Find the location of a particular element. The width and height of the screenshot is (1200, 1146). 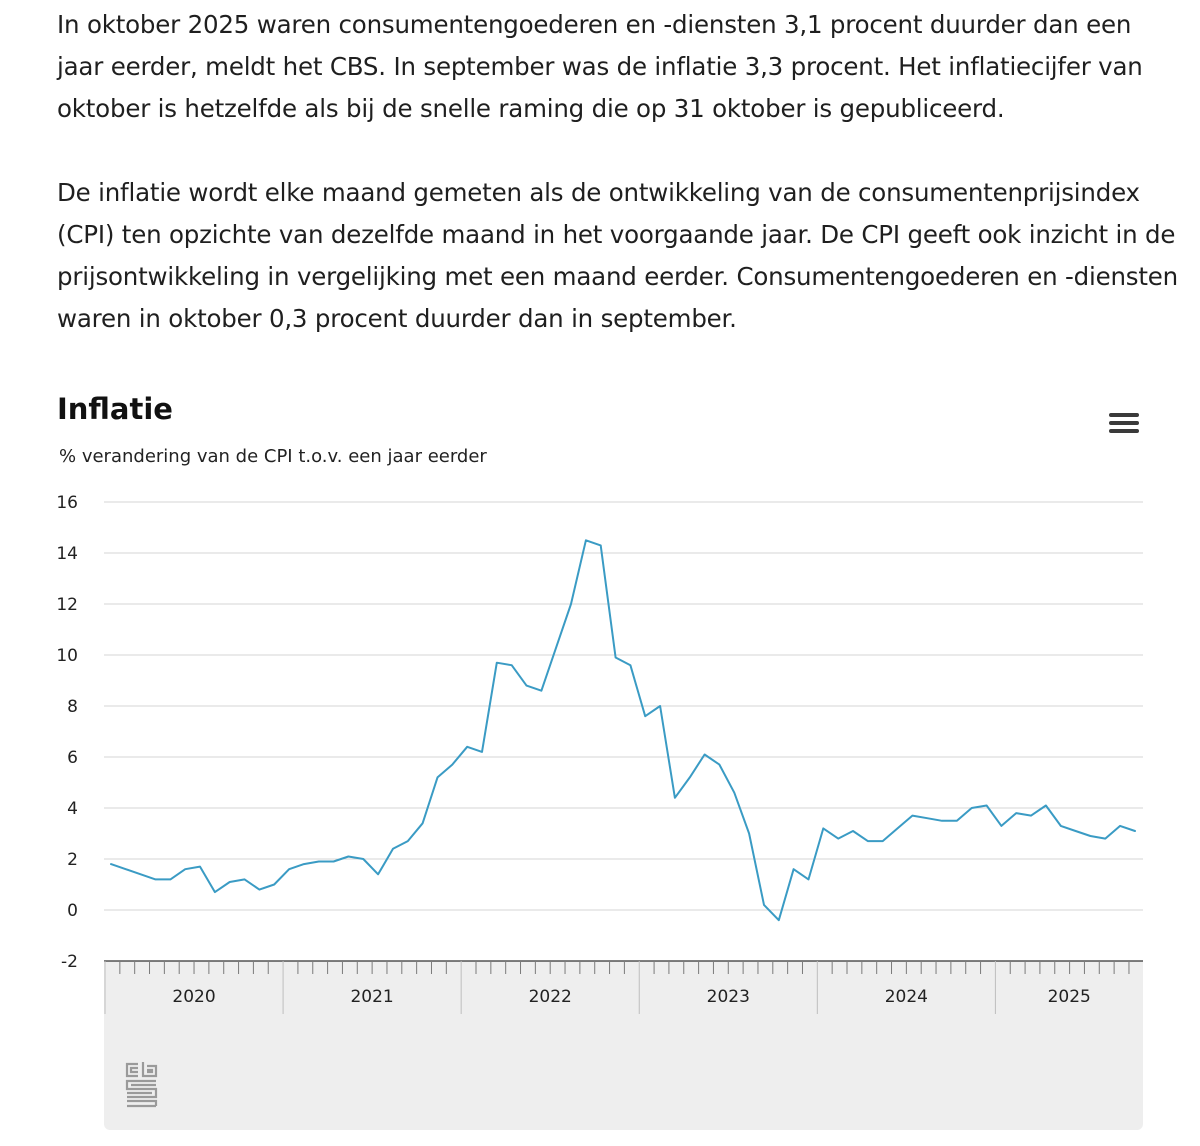

y-tick-label: 6 is located at coordinates (72, 758).